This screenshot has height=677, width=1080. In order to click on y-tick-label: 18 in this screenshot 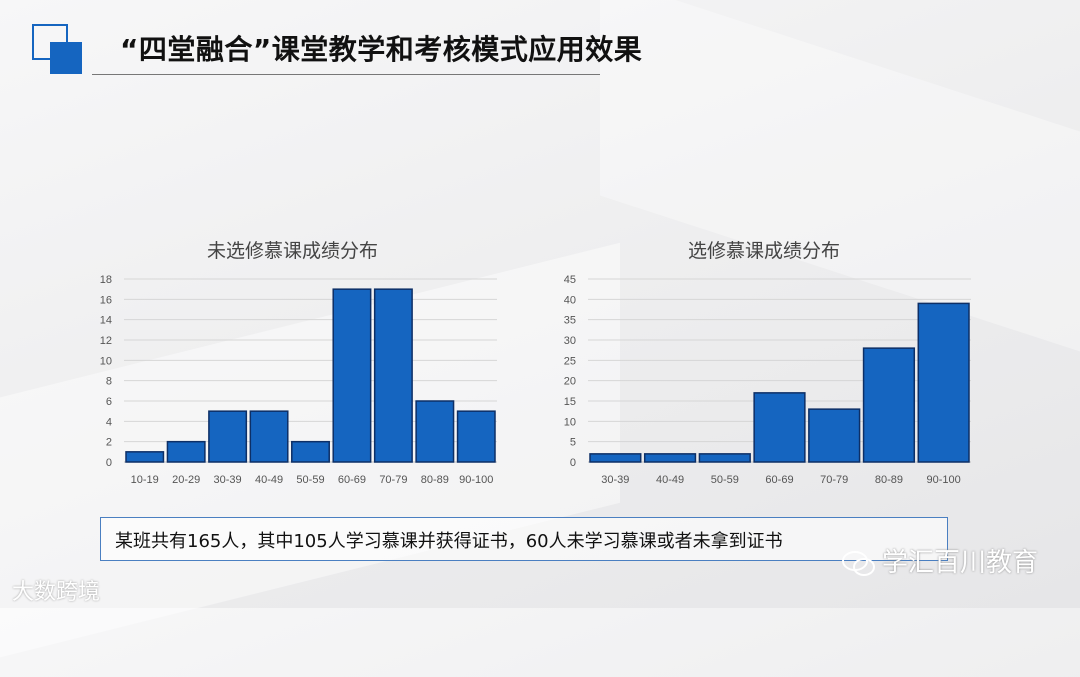, I will do `click(106, 280)`.